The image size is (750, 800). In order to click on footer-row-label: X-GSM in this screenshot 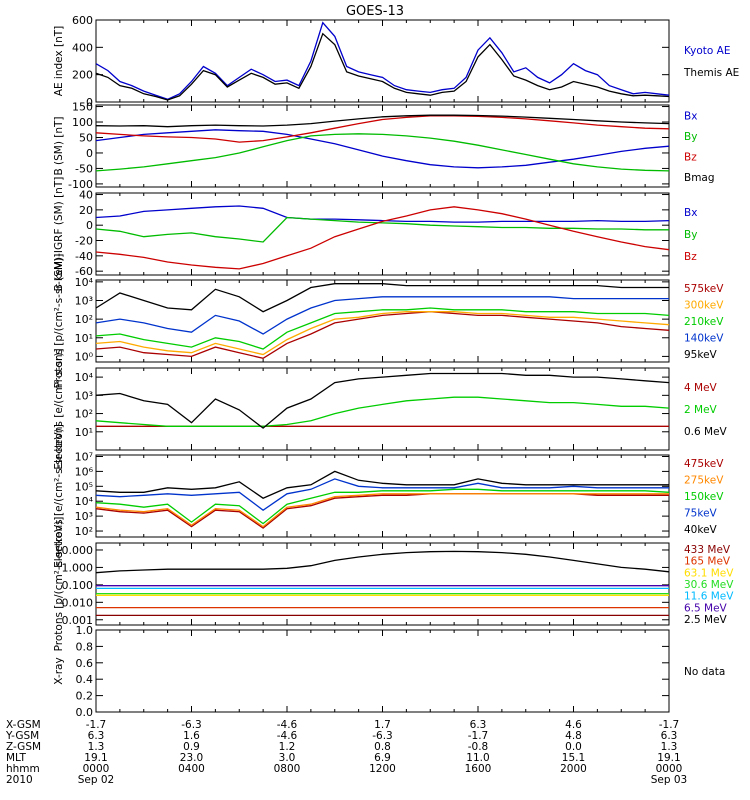, I will do `click(23, 725)`.